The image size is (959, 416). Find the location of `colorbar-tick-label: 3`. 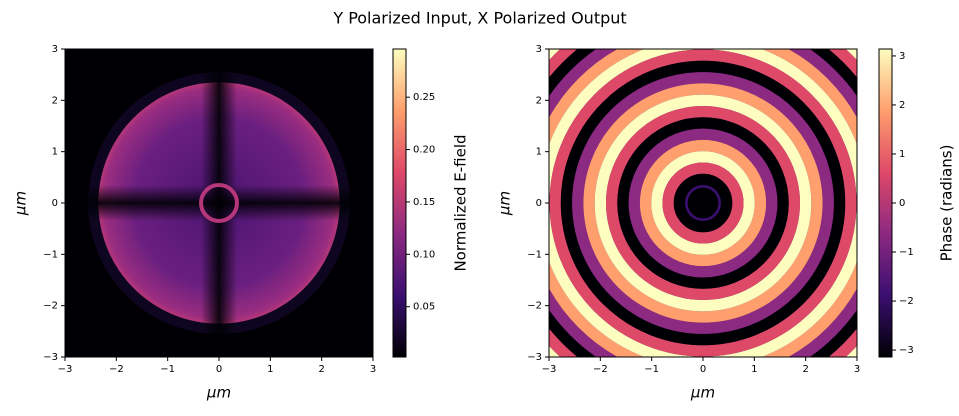

colorbar-tick-label: 3 is located at coordinates (902, 56).